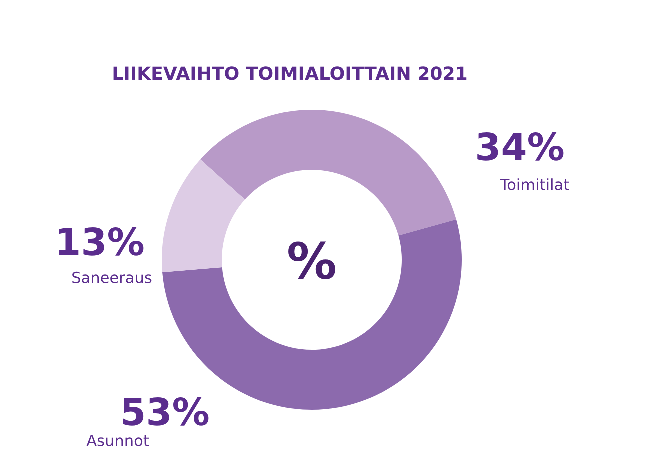 This screenshot has width=660, height=451. Describe the element at coordinates (521, 146) in the screenshot. I see `data-label: 34%` at that location.